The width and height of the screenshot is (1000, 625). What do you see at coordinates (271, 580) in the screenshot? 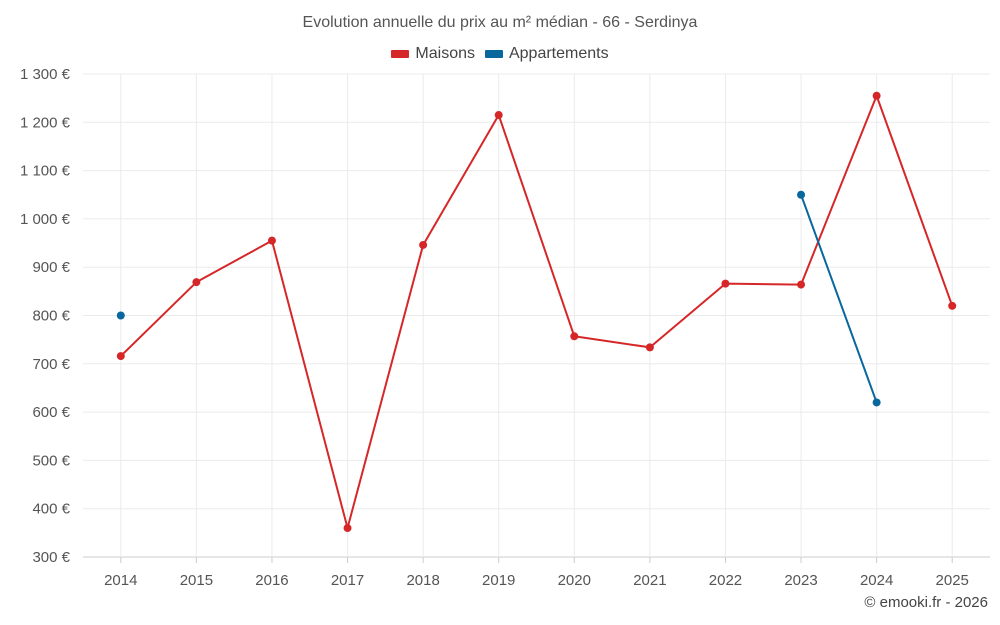
I see `x-tick-label: 2016` at bounding box center [271, 580].